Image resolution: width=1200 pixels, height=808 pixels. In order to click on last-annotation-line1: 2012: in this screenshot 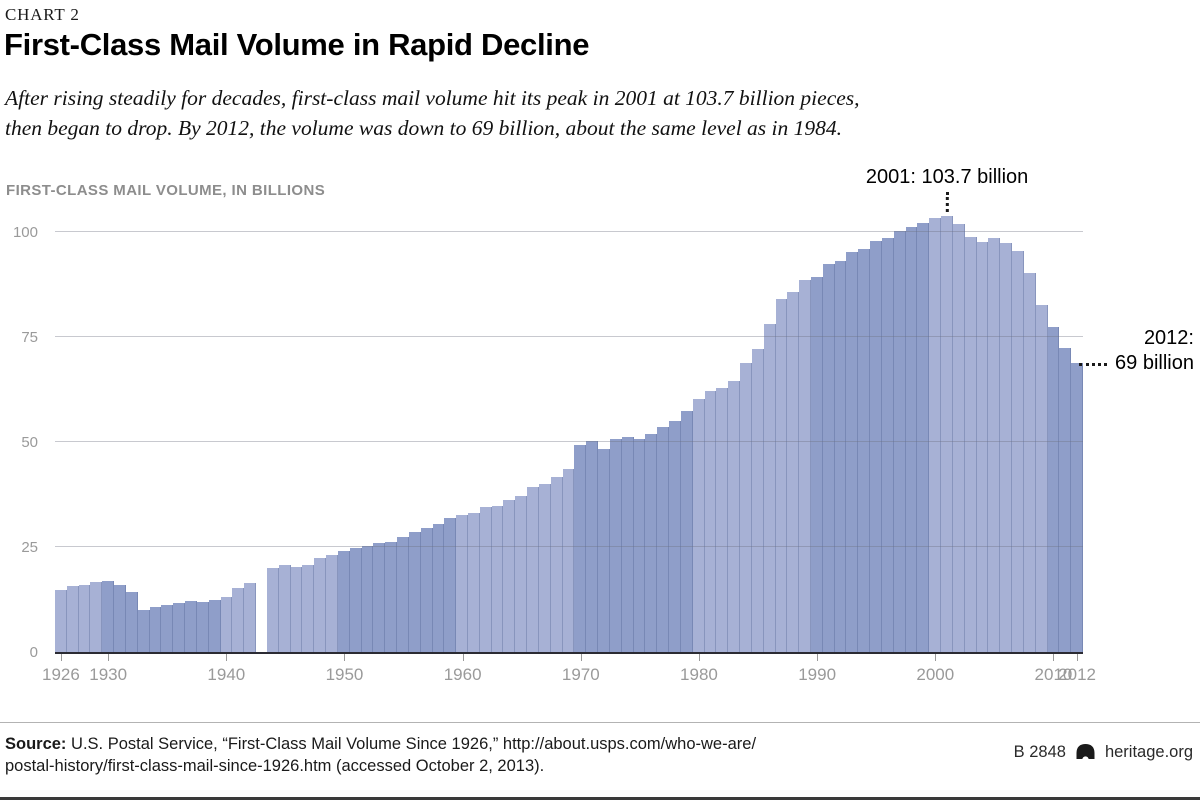, I will do `click(1168, 338)`.